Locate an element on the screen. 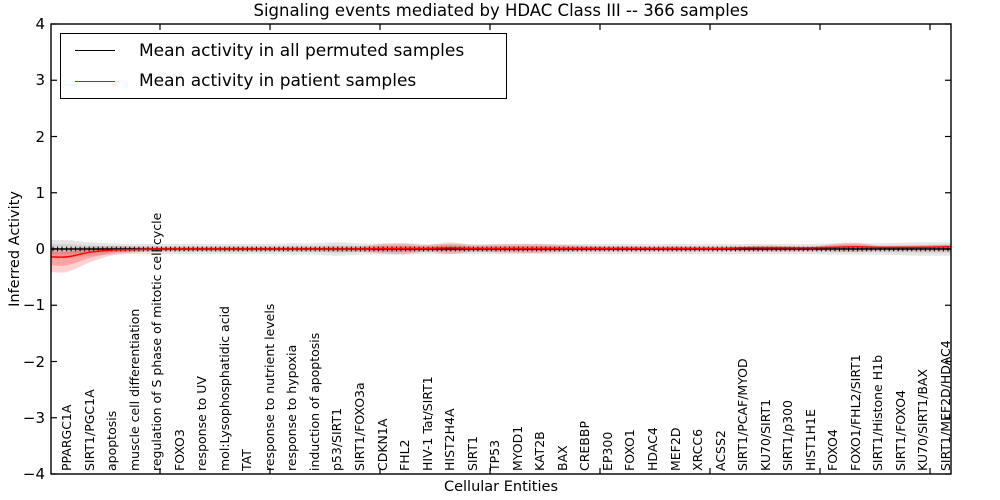 This screenshot has width=1000, height=500. y-tick-label: −1 is located at coordinates (33, 305).